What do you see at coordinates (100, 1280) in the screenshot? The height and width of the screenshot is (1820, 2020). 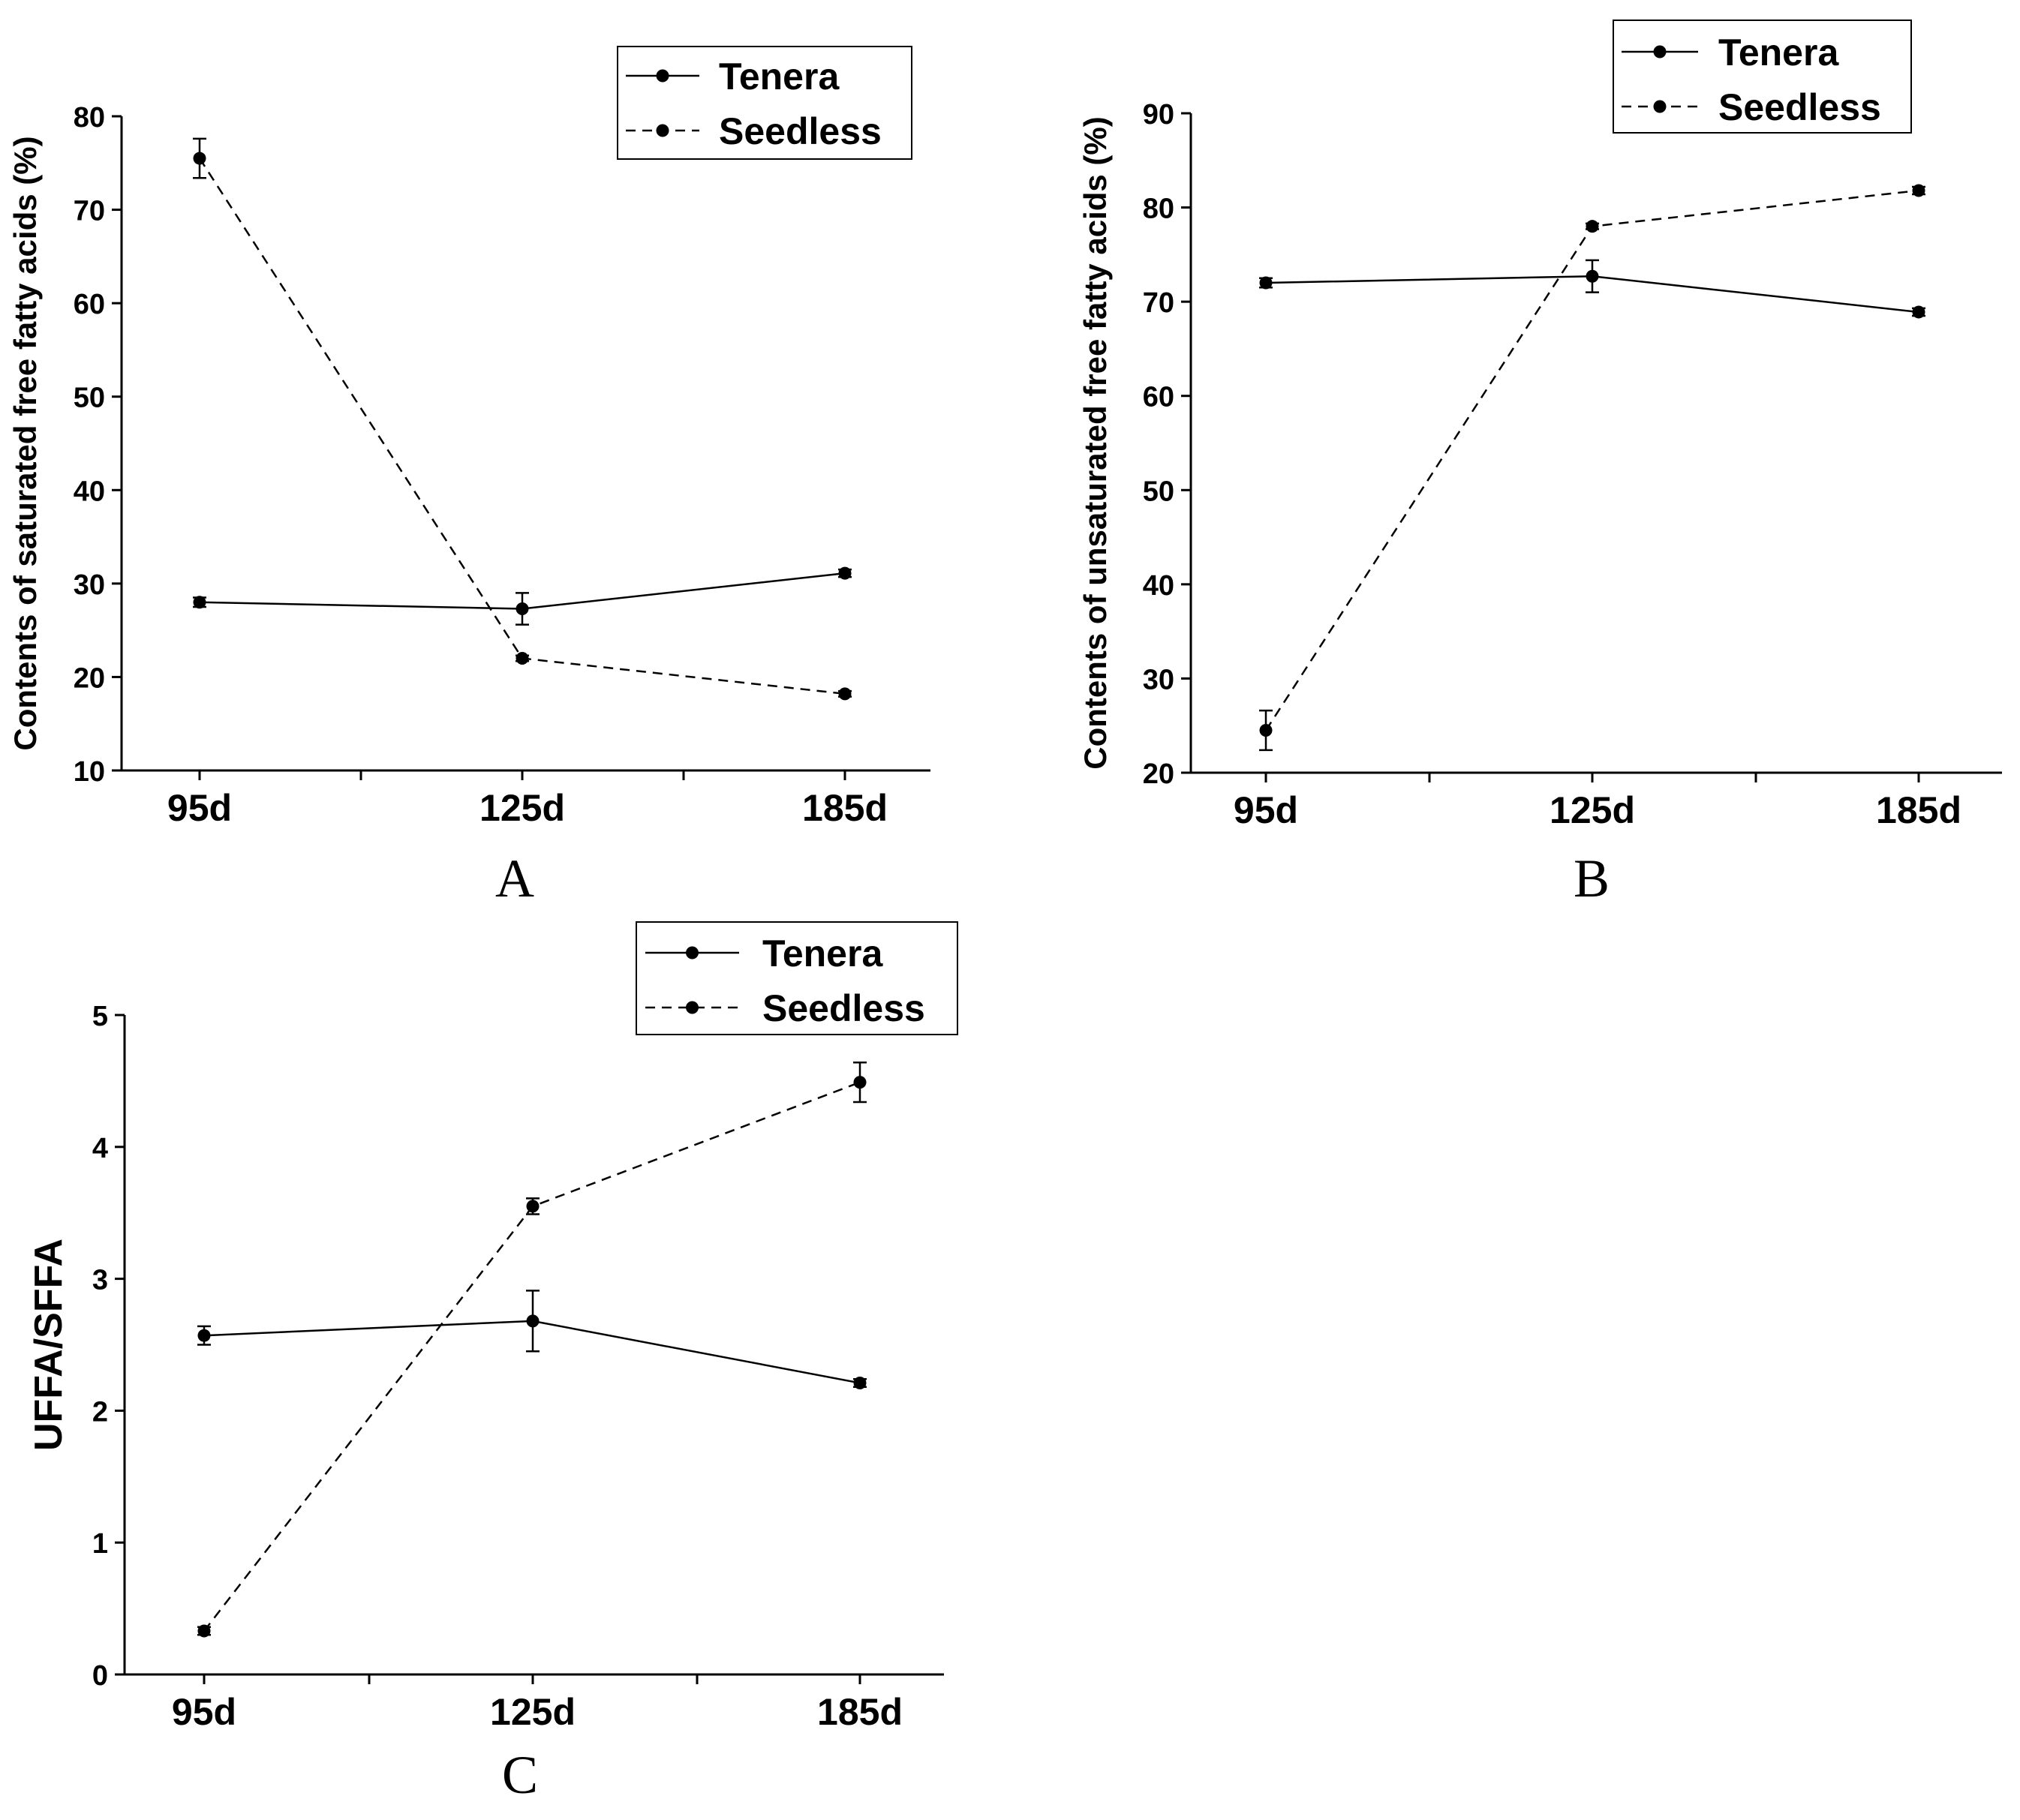 I see `y-tick-label: 3` at bounding box center [100, 1280].